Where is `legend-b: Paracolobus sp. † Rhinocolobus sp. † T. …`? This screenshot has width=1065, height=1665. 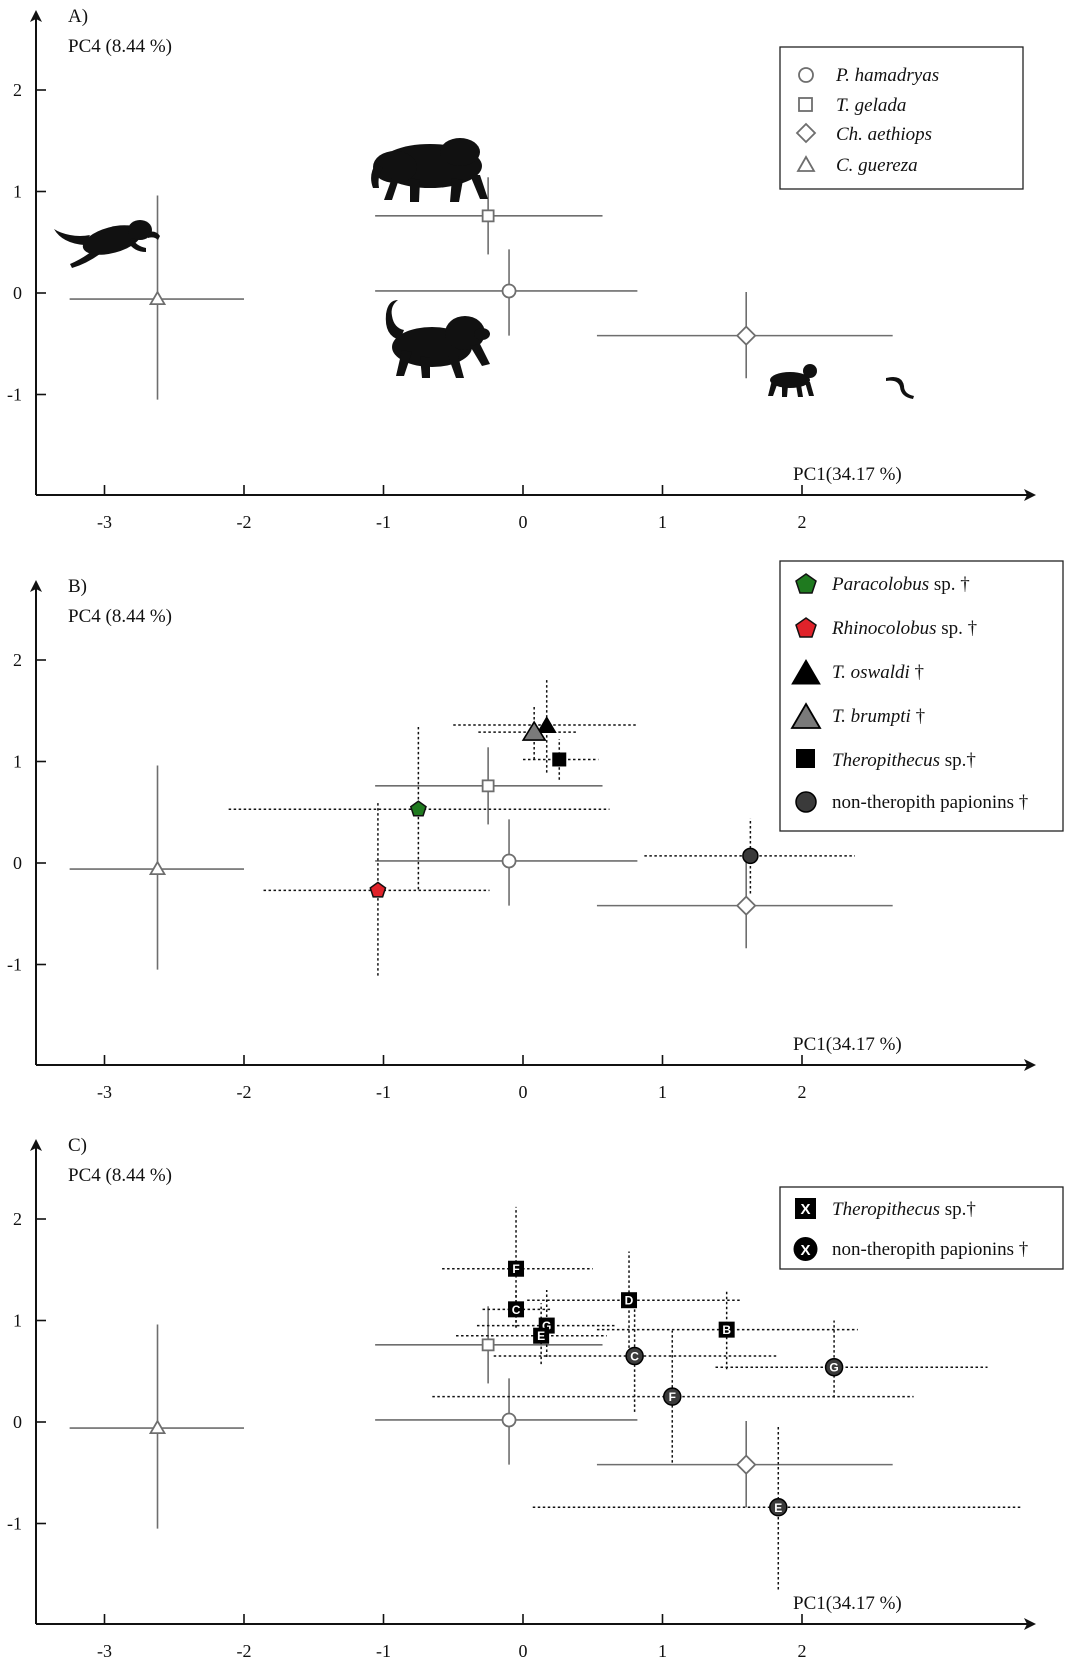
legend-b: Paracolobus sp. † Rhinocolobus sp. † T. … is located at coordinates (921, 696).